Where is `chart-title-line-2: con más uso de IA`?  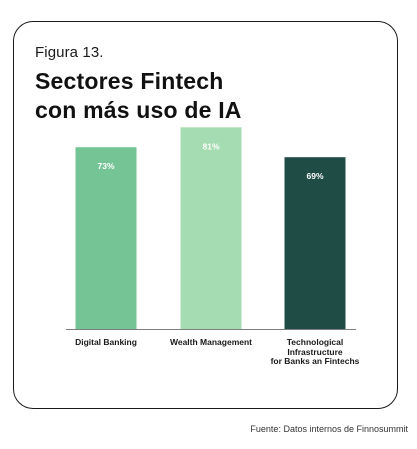
chart-title-line-2: con más uso de IA is located at coordinates (138, 110).